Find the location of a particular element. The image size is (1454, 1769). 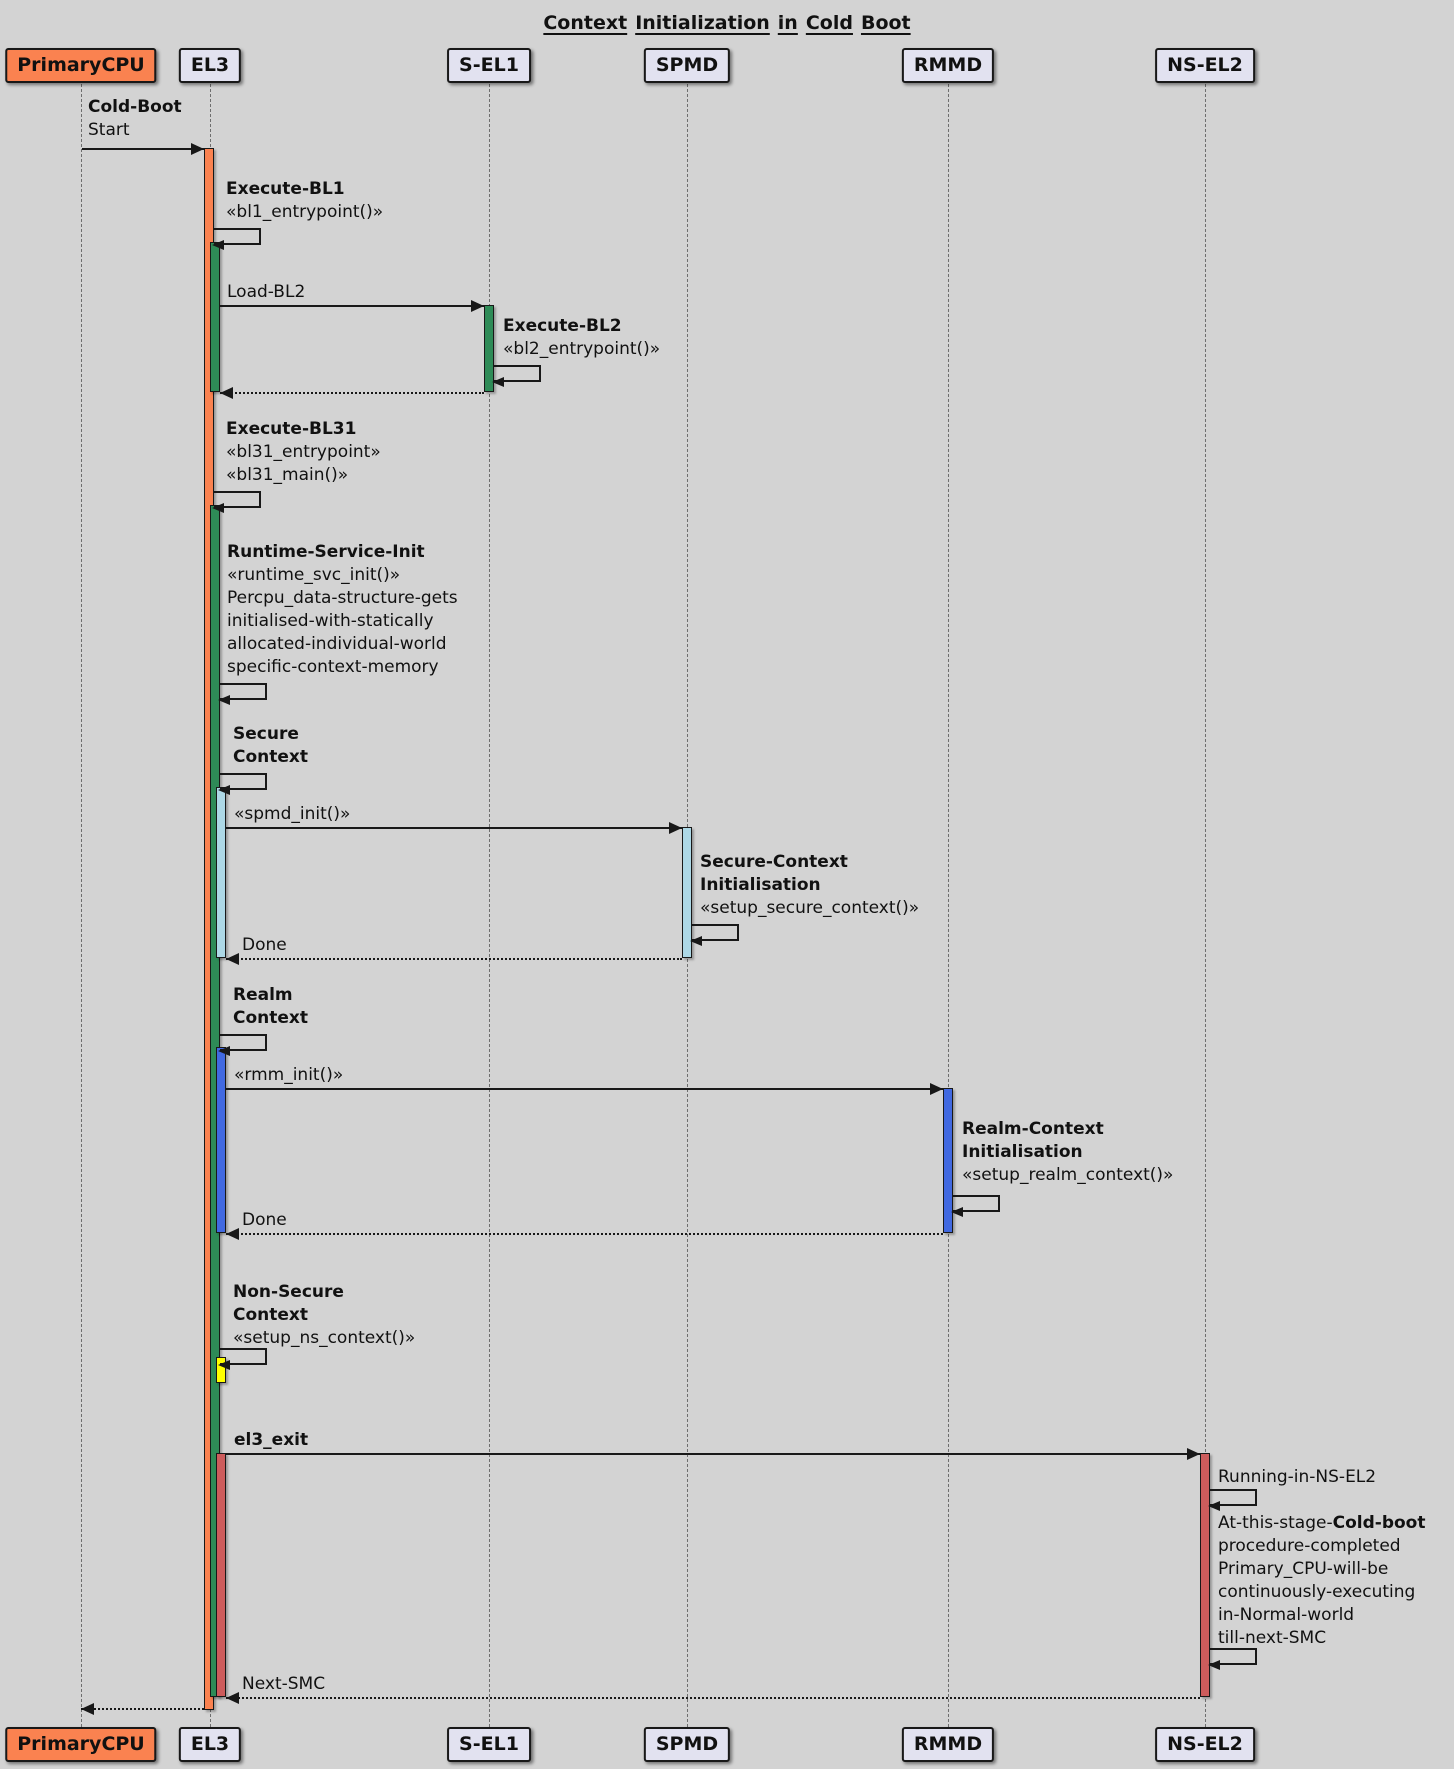

participant-s-el1-bottom: S-EL1 is located at coordinates (489, 1744).